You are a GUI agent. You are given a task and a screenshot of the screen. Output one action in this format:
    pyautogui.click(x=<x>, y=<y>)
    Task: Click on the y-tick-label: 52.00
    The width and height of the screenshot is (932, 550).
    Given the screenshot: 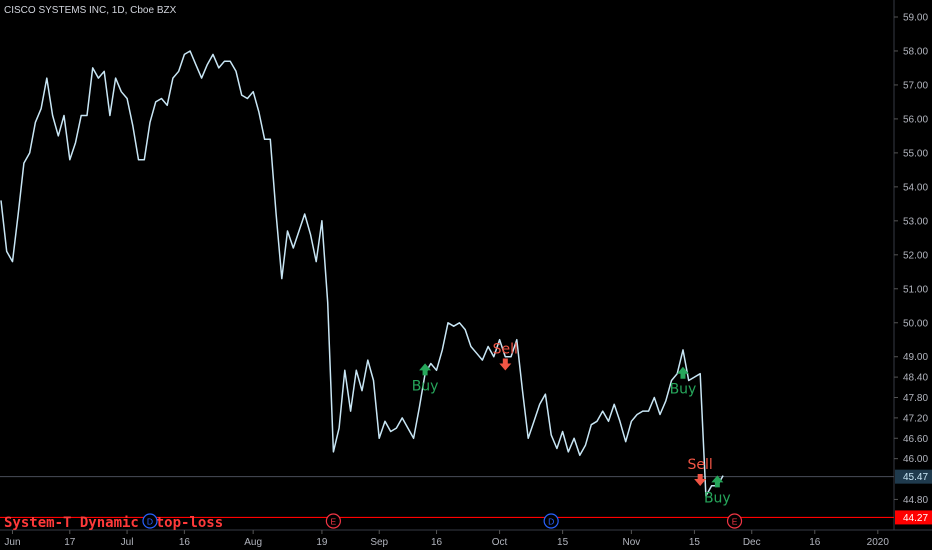 What is the action you would take?
    pyautogui.click(x=915, y=255)
    